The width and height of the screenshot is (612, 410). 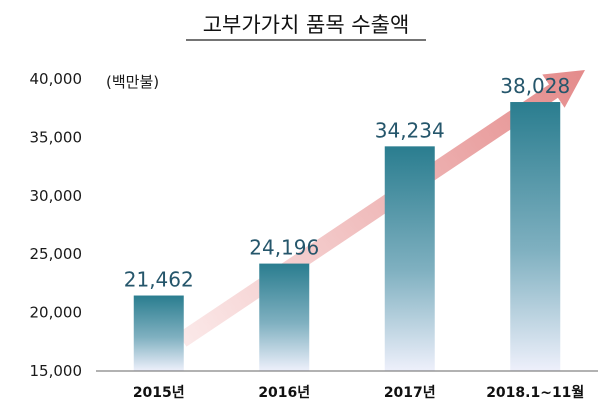 What do you see at coordinates (410, 130) in the screenshot?
I see `bar-value-label: 34,234` at bounding box center [410, 130].